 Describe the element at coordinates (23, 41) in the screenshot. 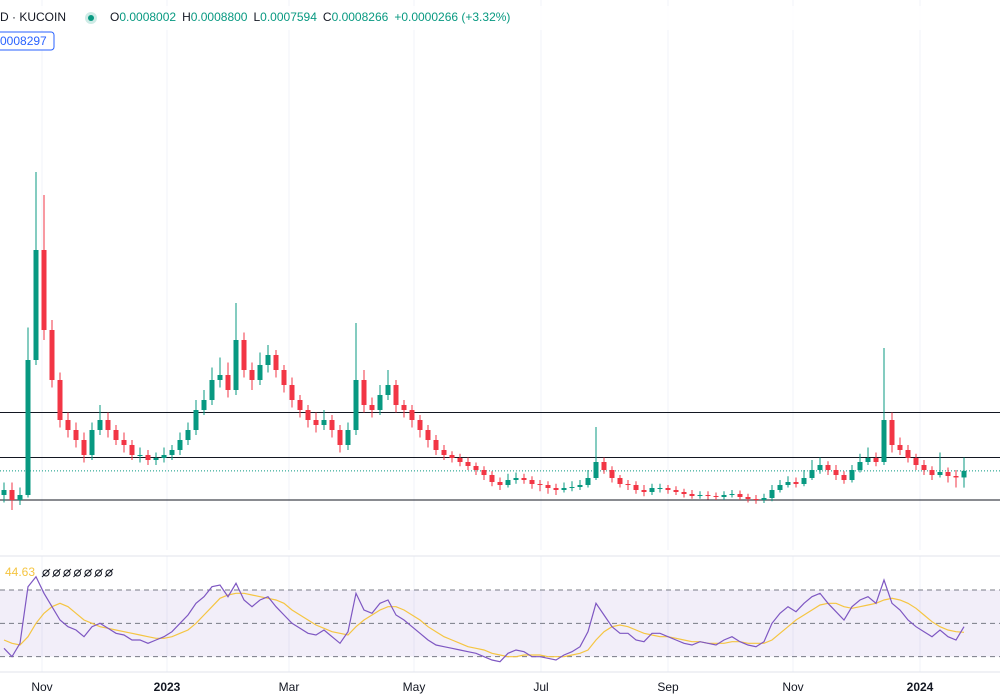

I see `price-tag: 0008297` at that location.